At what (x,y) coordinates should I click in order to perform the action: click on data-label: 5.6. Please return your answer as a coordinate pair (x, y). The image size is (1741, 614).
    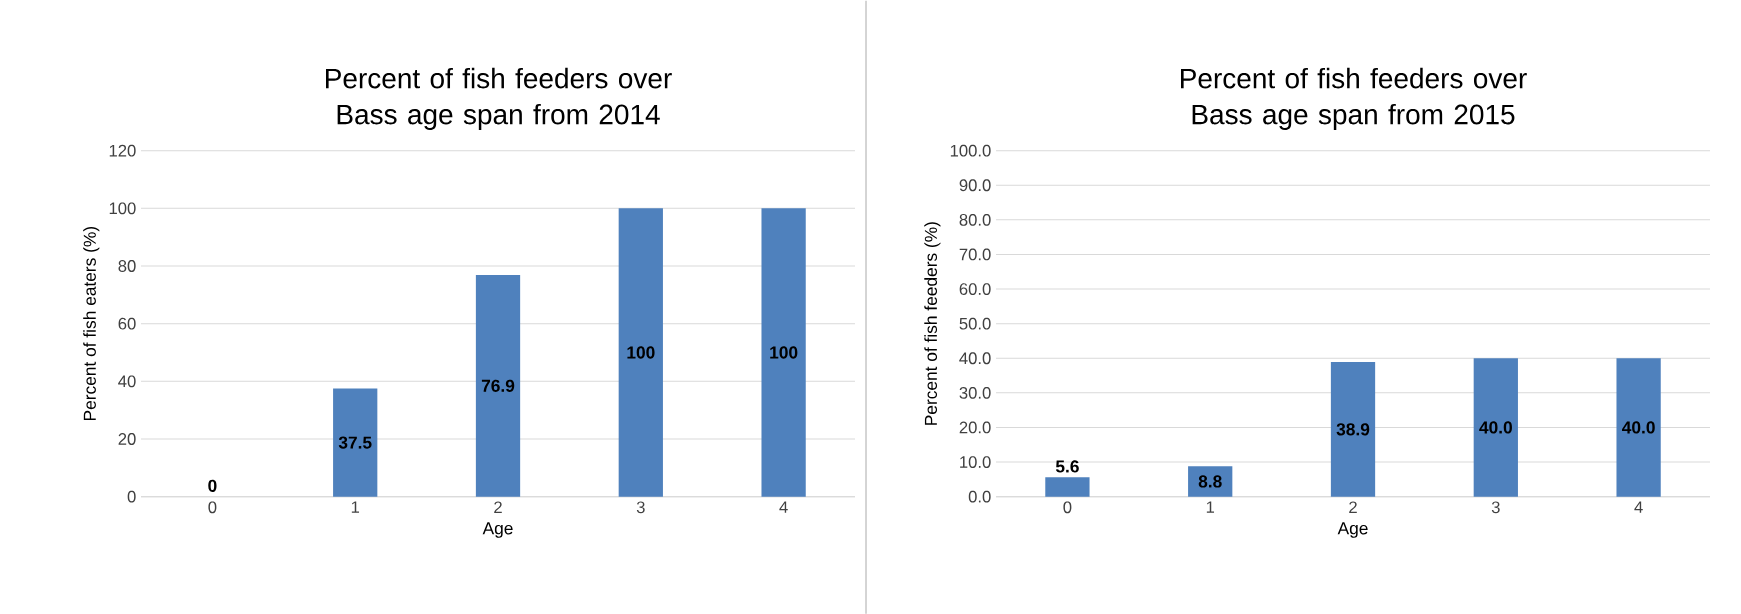
    Looking at the image, I should click on (1067, 466).